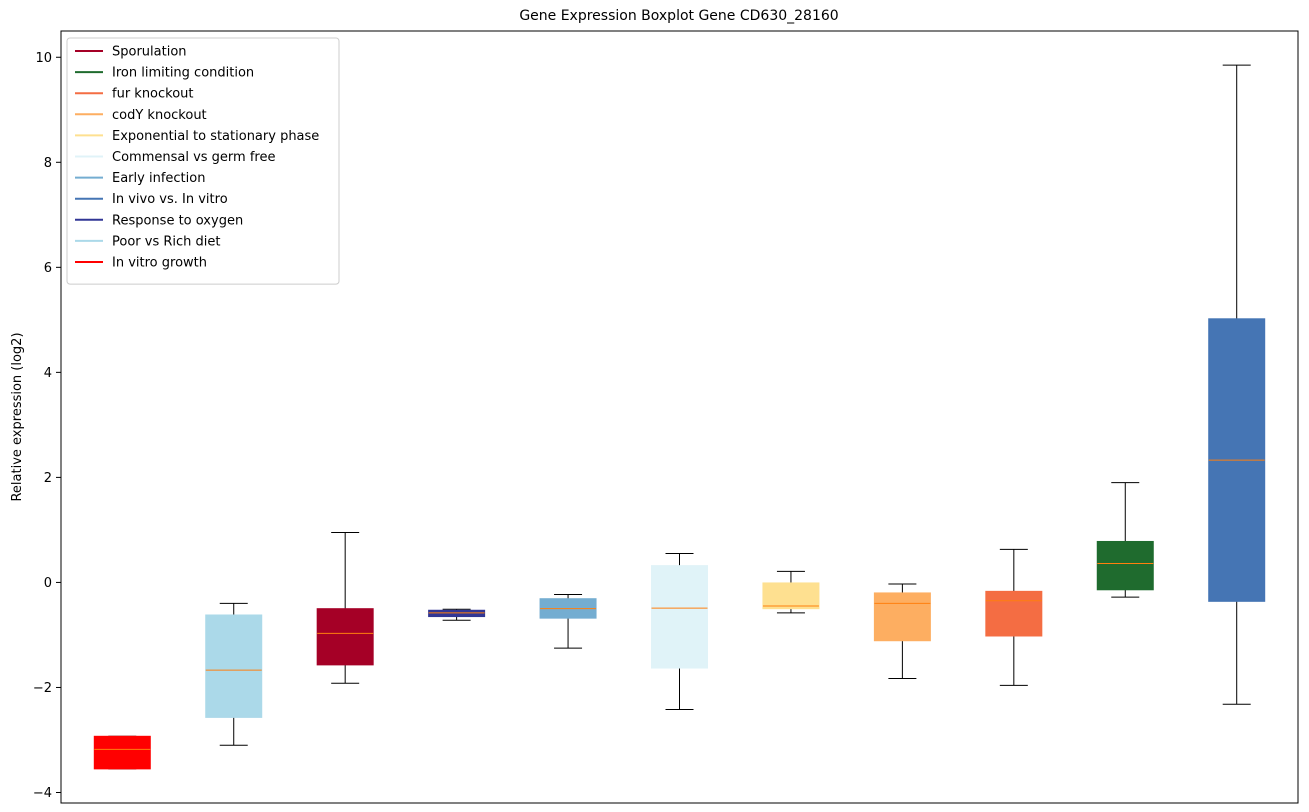 This screenshot has height=812, width=1309. I want to click on y-tick-label: 6, so click(48, 268).